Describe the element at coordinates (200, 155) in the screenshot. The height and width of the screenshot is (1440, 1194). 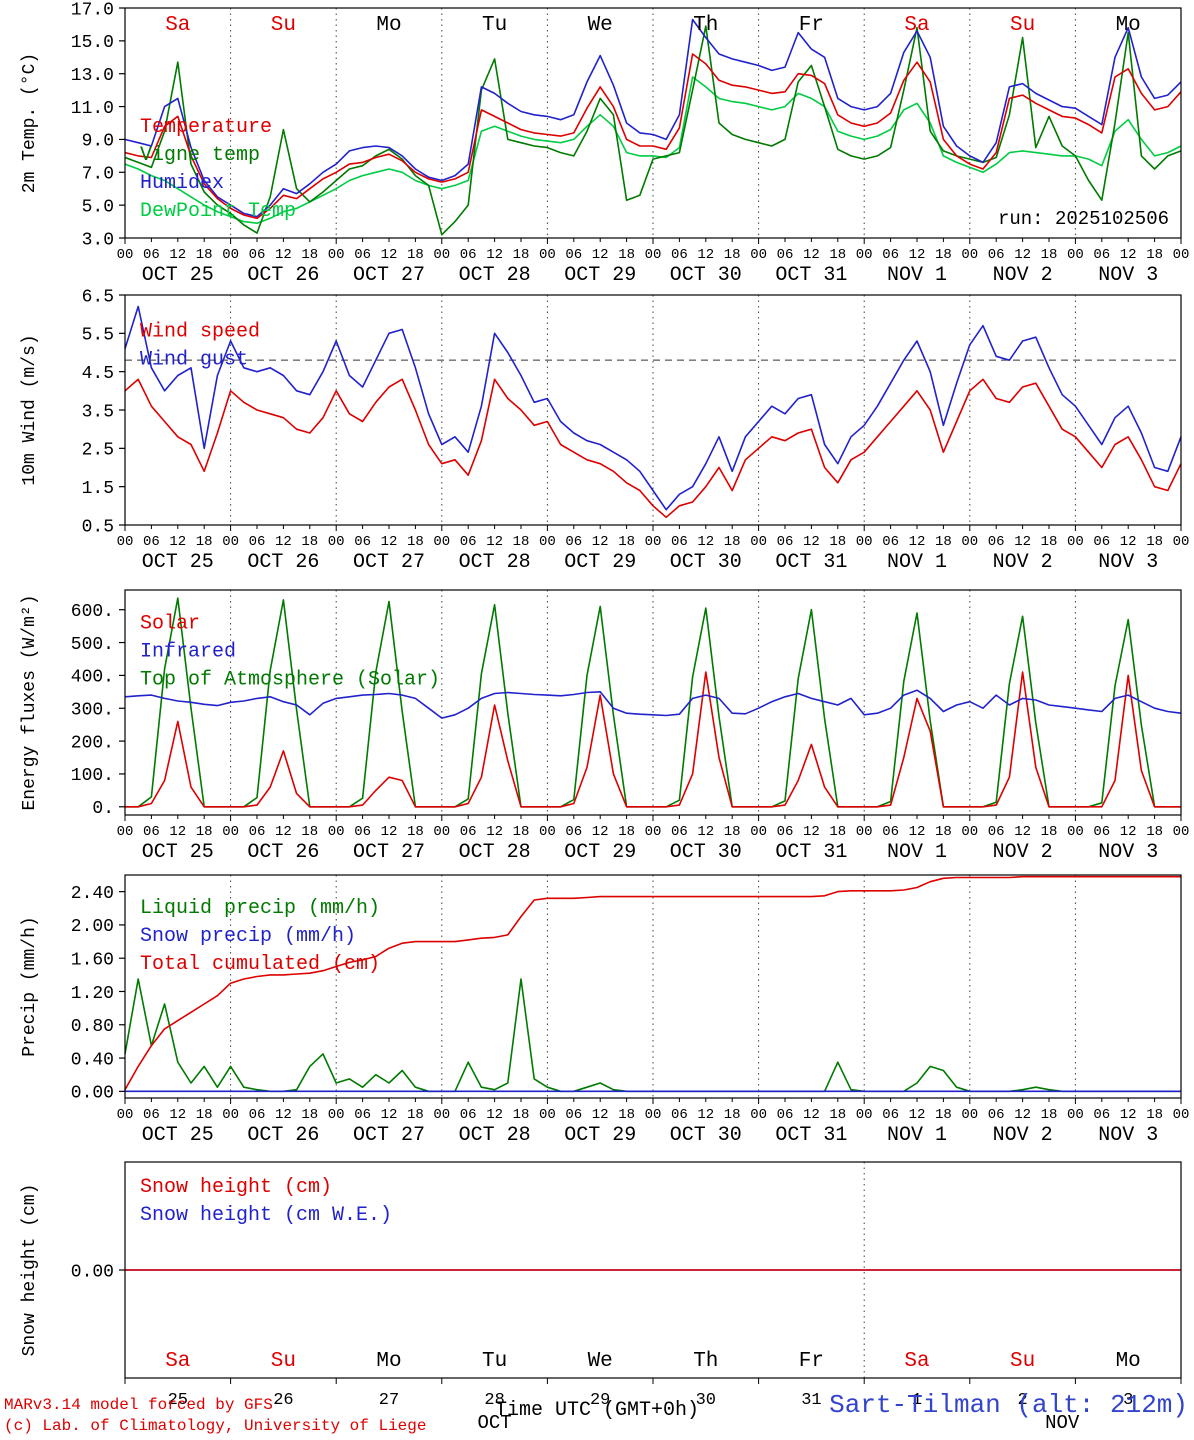
I see `legend-vigne-temp: Vigne temp` at that location.